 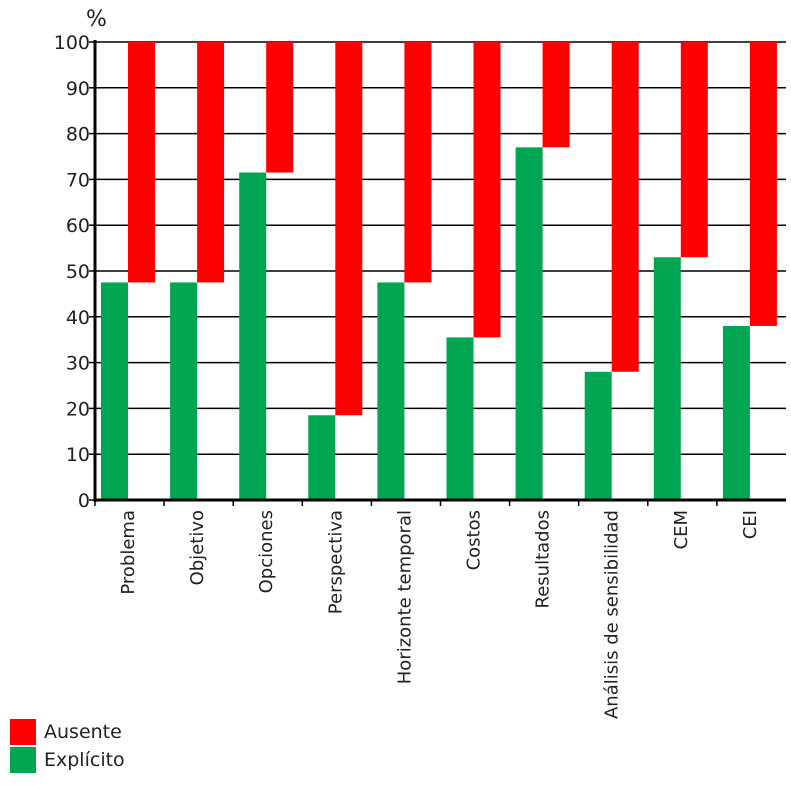 What do you see at coordinates (128, 552) in the screenshot?
I see `x-category-label-0: Problema` at bounding box center [128, 552].